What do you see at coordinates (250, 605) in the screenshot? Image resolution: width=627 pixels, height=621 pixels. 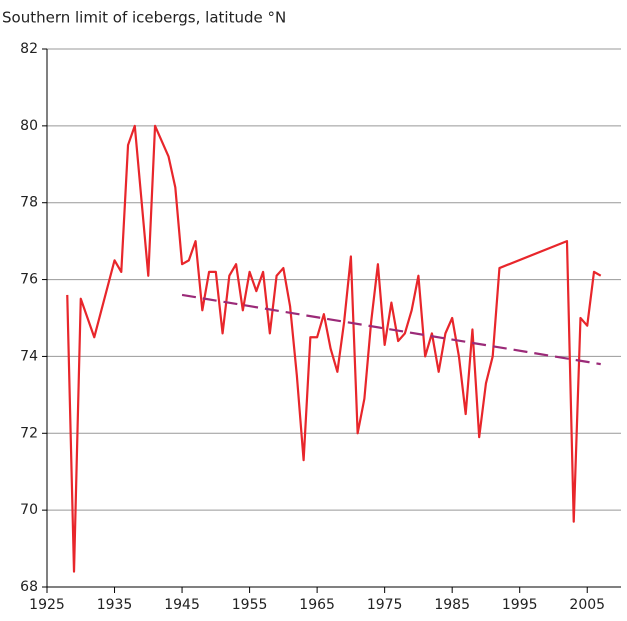 I see `x-tick-label: 1955` at bounding box center [250, 605].